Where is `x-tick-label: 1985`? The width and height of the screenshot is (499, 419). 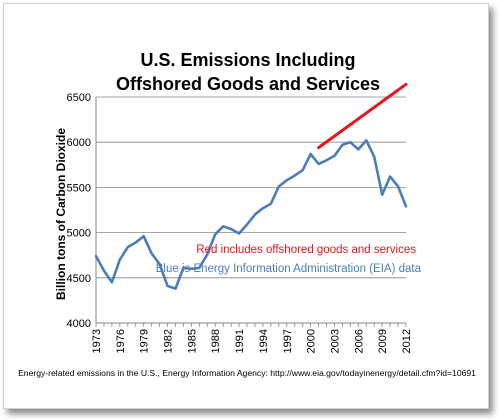
x-tick-label: 1985 is located at coordinates (192, 341).